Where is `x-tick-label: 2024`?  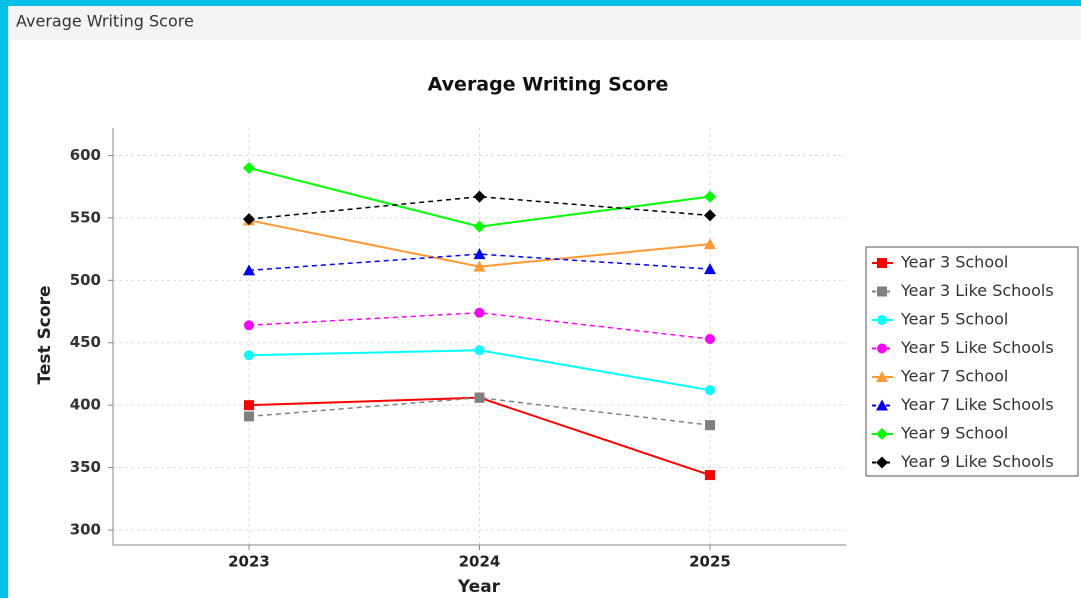
x-tick-label: 2024 is located at coordinates (480, 562).